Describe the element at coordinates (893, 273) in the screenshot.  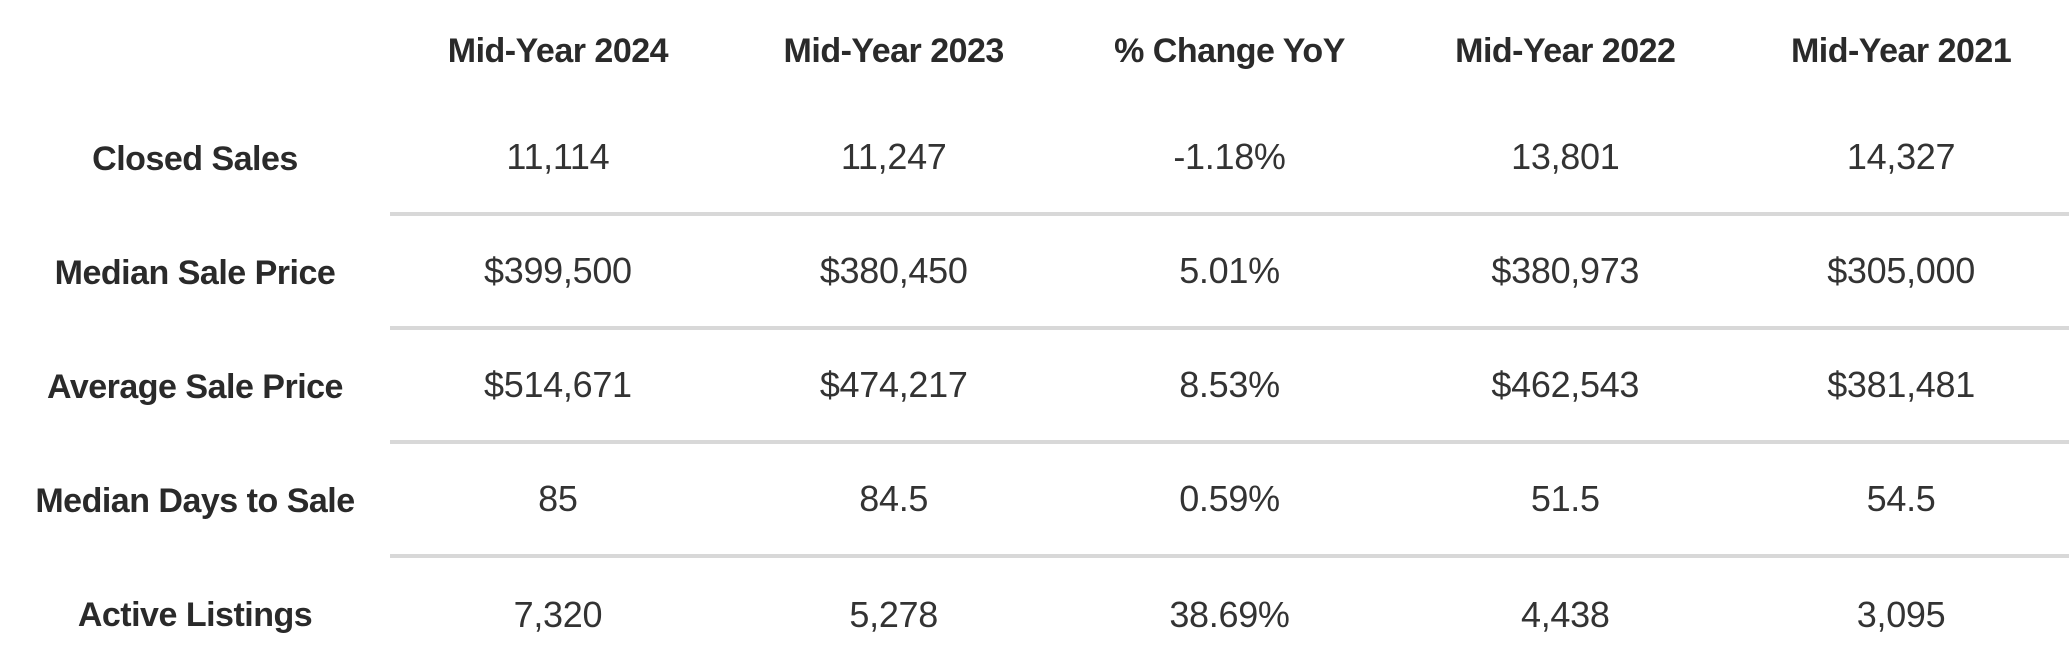
I see `table-cell: $380,450` at that location.